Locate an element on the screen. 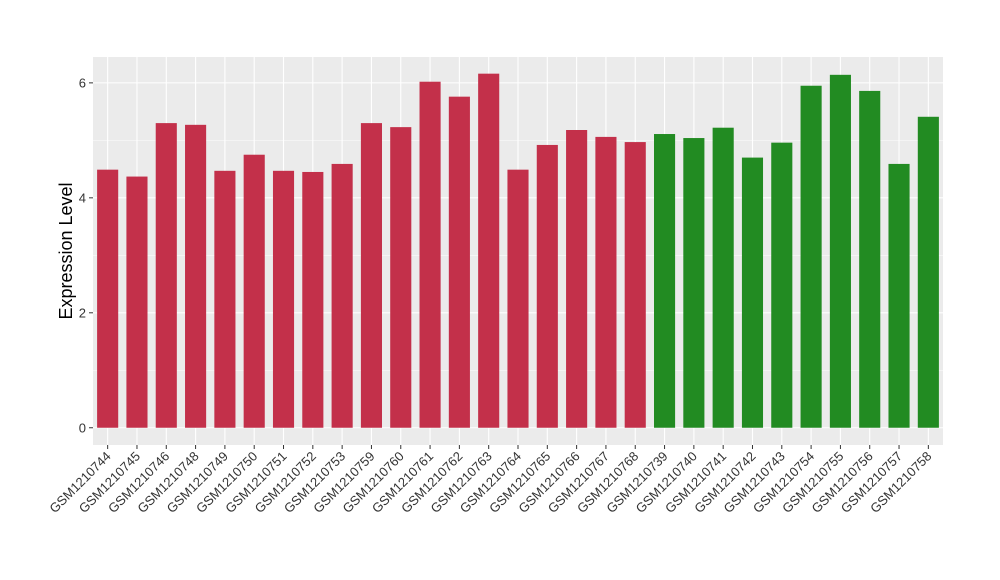 This screenshot has height=580, width=1000. bar-GSM1210753 is located at coordinates (342, 295).